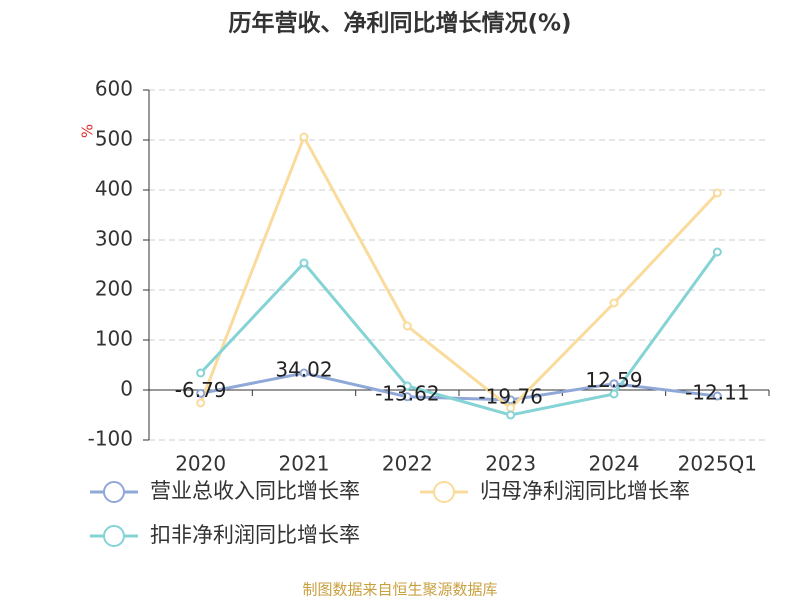 The image size is (800, 600). What do you see at coordinates (614, 464) in the screenshot?
I see `x-tick-label: 2024` at bounding box center [614, 464].